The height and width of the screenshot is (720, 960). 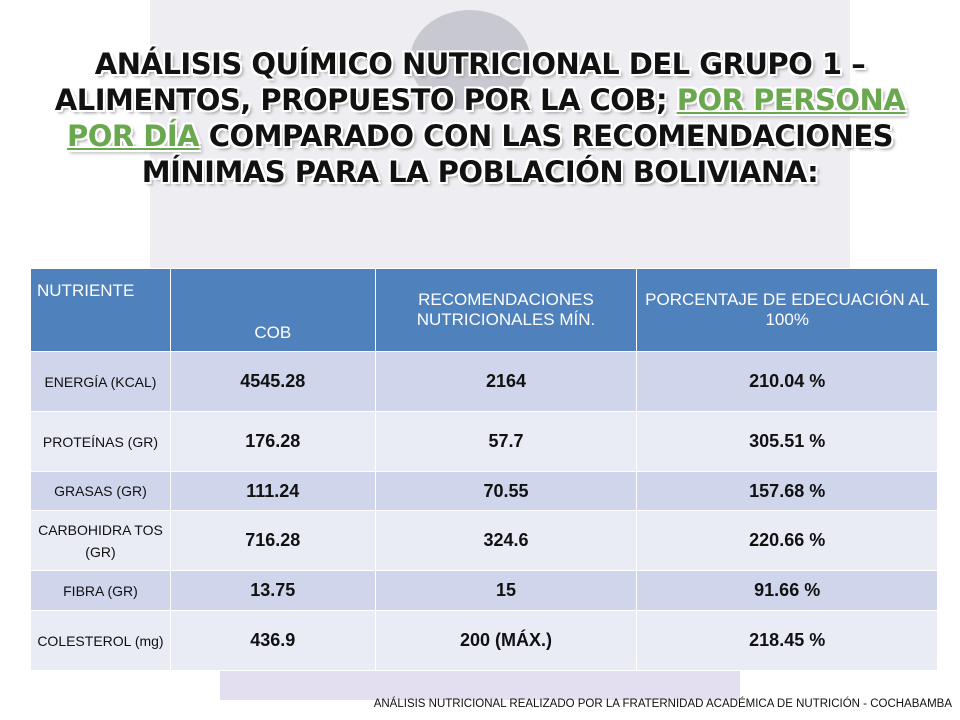 What do you see at coordinates (100, 491) in the screenshot?
I see `table-cell: GRASAS (GR)` at bounding box center [100, 491].